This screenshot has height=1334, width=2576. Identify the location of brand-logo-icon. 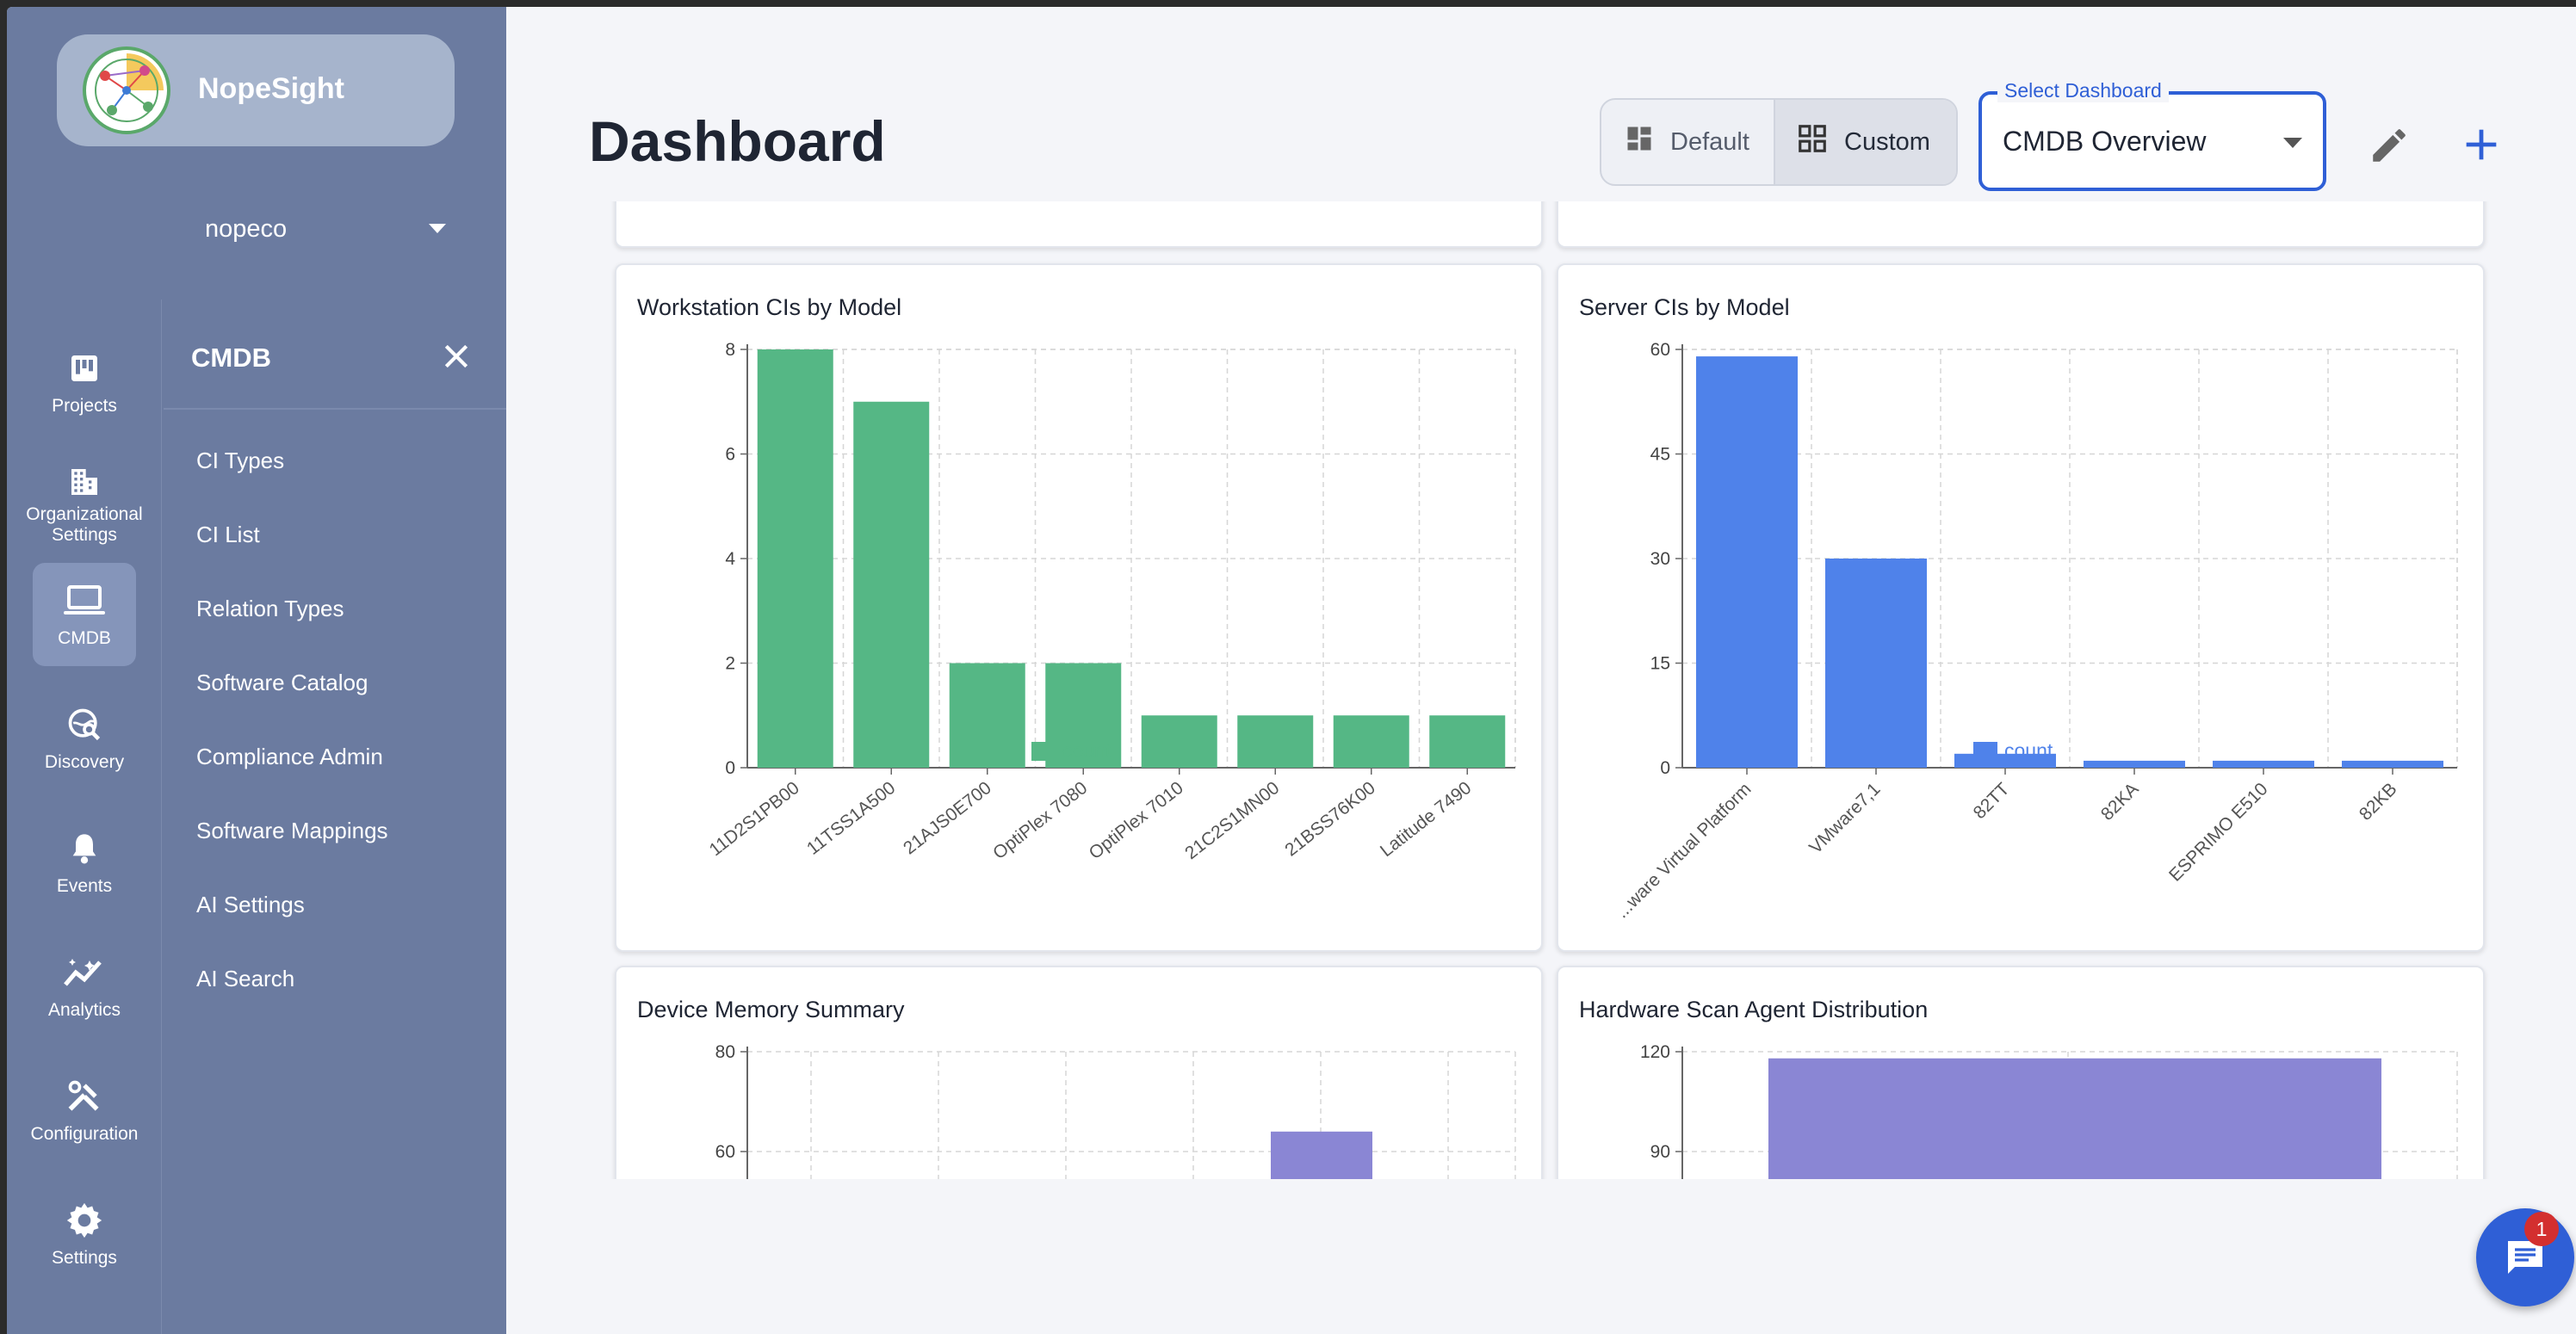
(127, 90).